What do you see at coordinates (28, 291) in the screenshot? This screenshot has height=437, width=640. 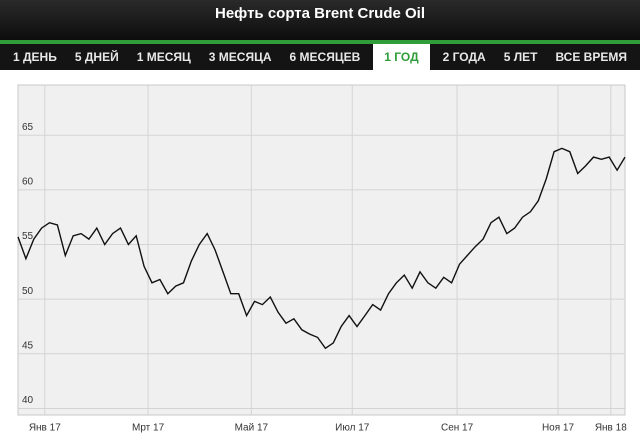 I see `y-tick-label: 50` at bounding box center [28, 291].